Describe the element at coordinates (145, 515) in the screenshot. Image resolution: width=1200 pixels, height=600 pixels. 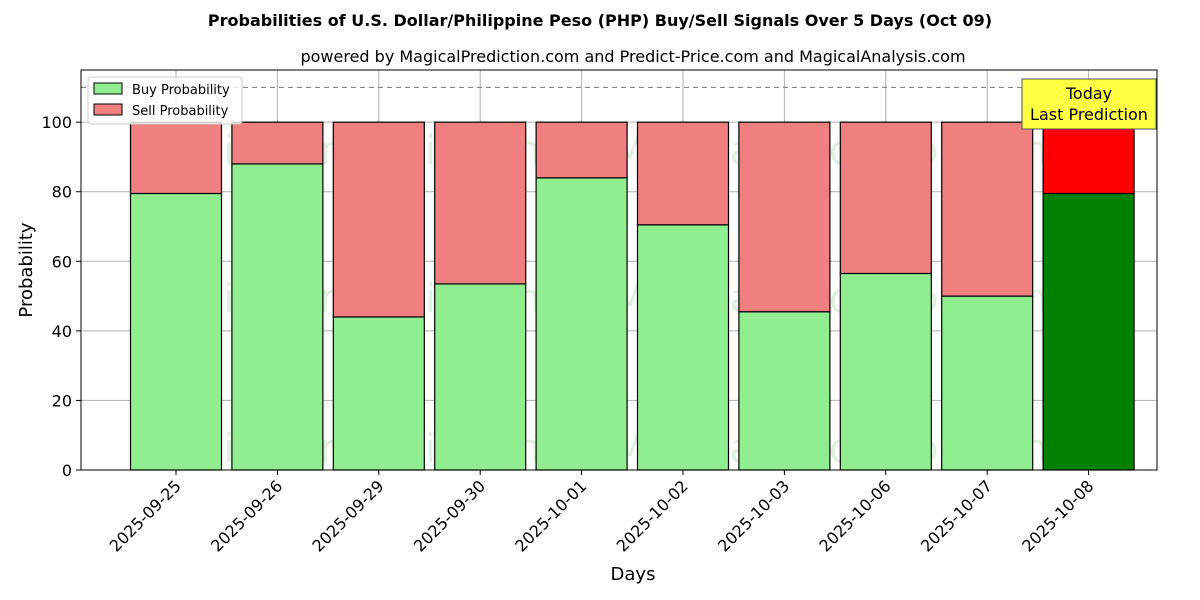
I see `x-tick-label: 2025-09-25` at that location.